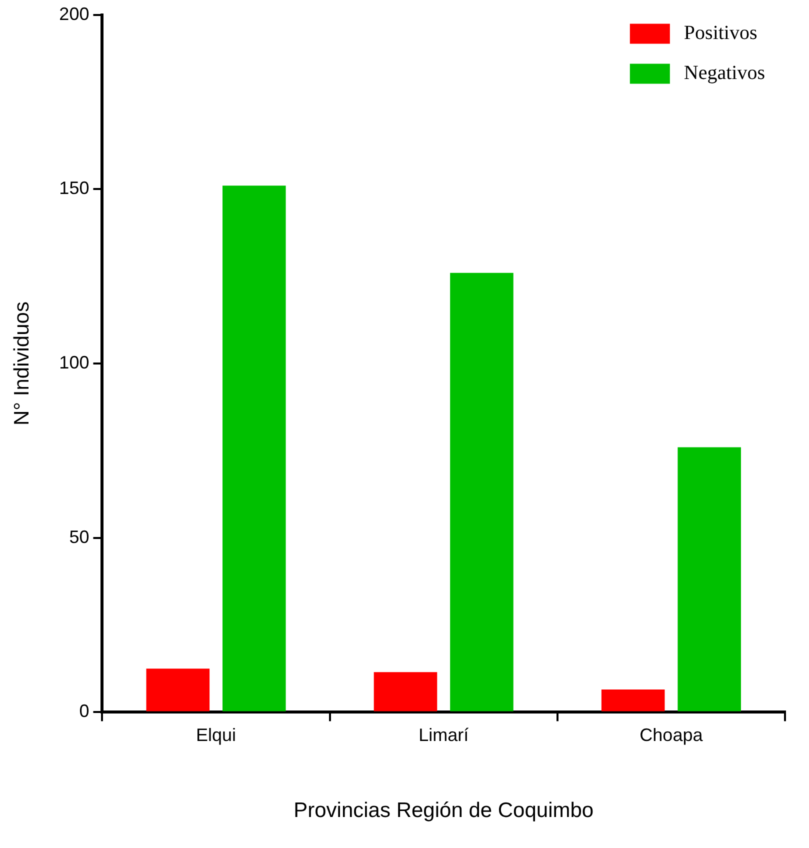 Image resolution: width=809 pixels, height=848 pixels. Describe the element at coordinates (74, 14) in the screenshot. I see `y-tick-label: 200` at that location.